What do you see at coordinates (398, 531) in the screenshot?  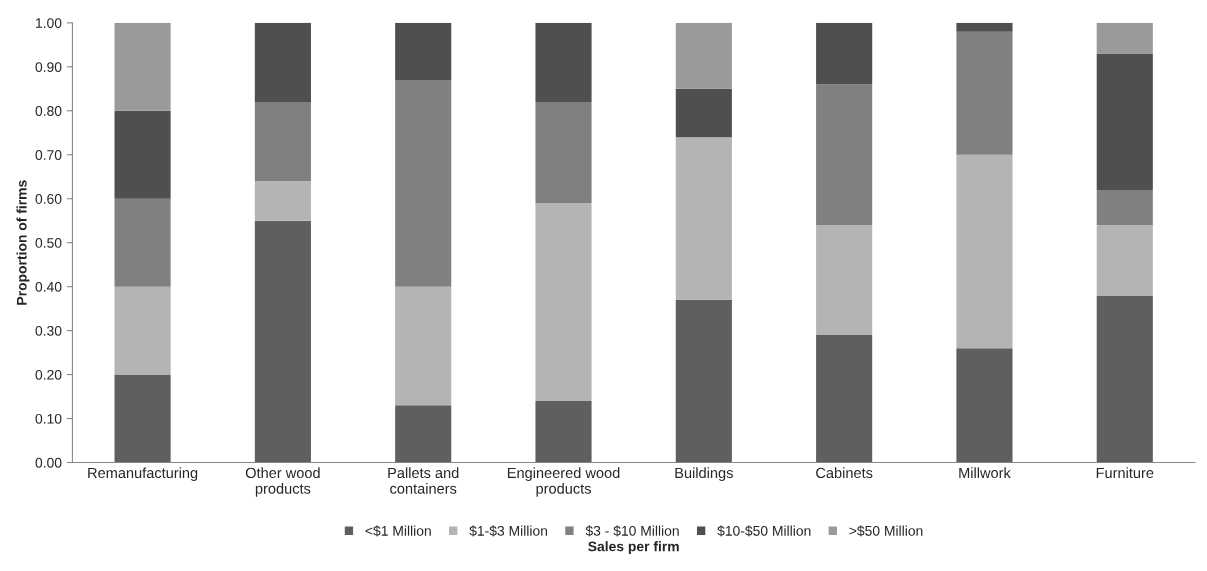 I see `legend-label: <$1 Million` at bounding box center [398, 531].